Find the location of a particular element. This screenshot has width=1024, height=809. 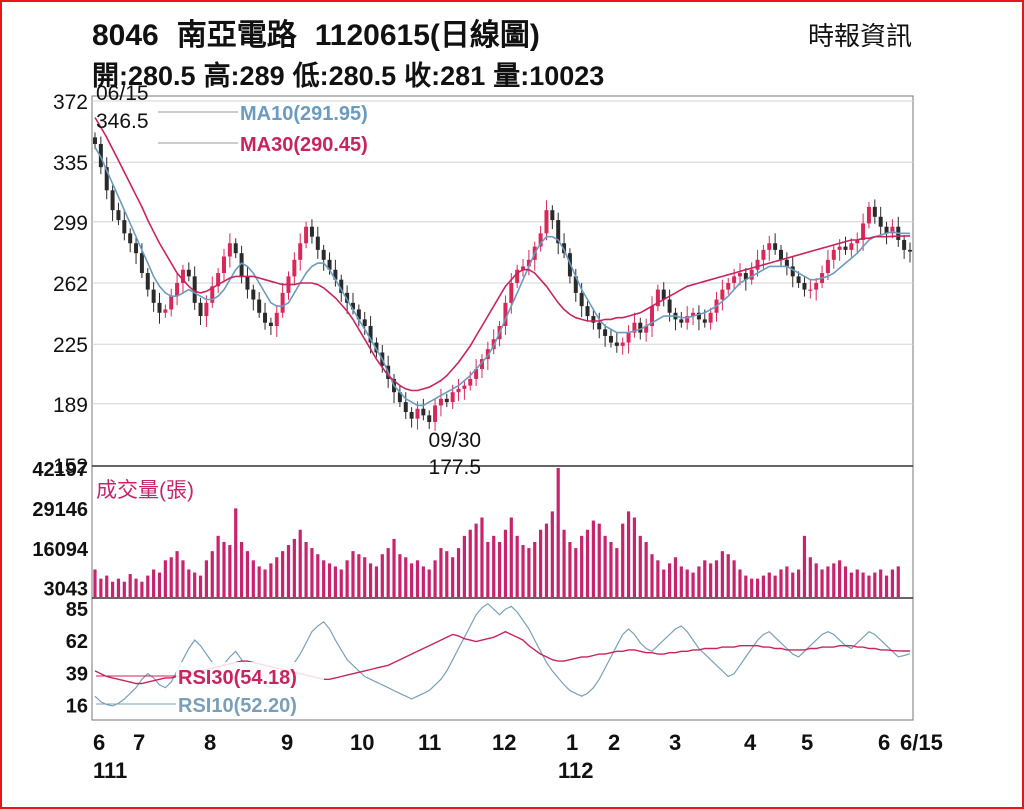

volume-value: 量:10023 is located at coordinates (549, 76).